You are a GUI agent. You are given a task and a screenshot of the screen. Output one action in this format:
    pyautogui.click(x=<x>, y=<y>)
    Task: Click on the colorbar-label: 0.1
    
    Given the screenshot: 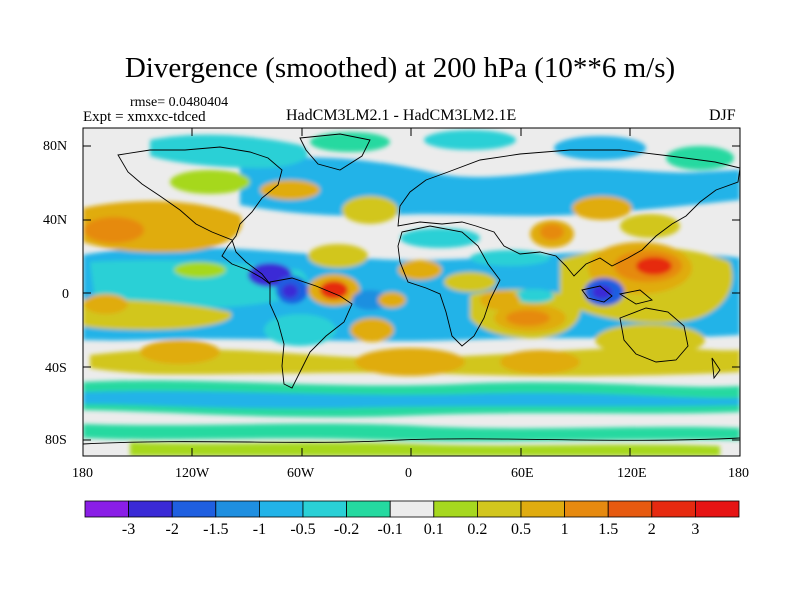 What is the action you would take?
    pyautogui.click(x=434, y=529)
    